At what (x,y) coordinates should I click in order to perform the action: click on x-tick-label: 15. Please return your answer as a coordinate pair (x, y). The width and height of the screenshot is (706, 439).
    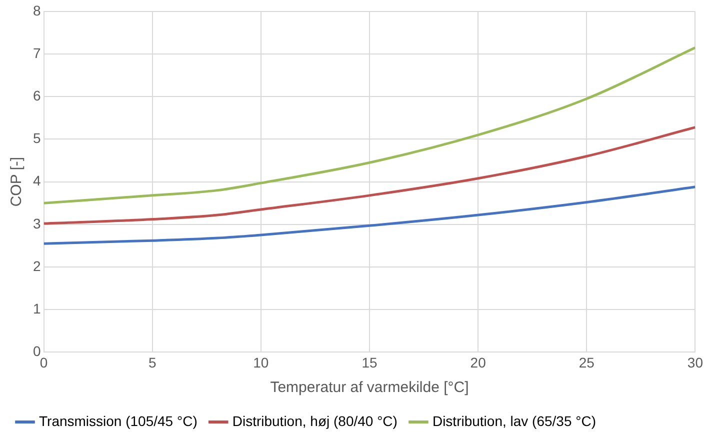
    Looking at the image, I should click on (370, 362).